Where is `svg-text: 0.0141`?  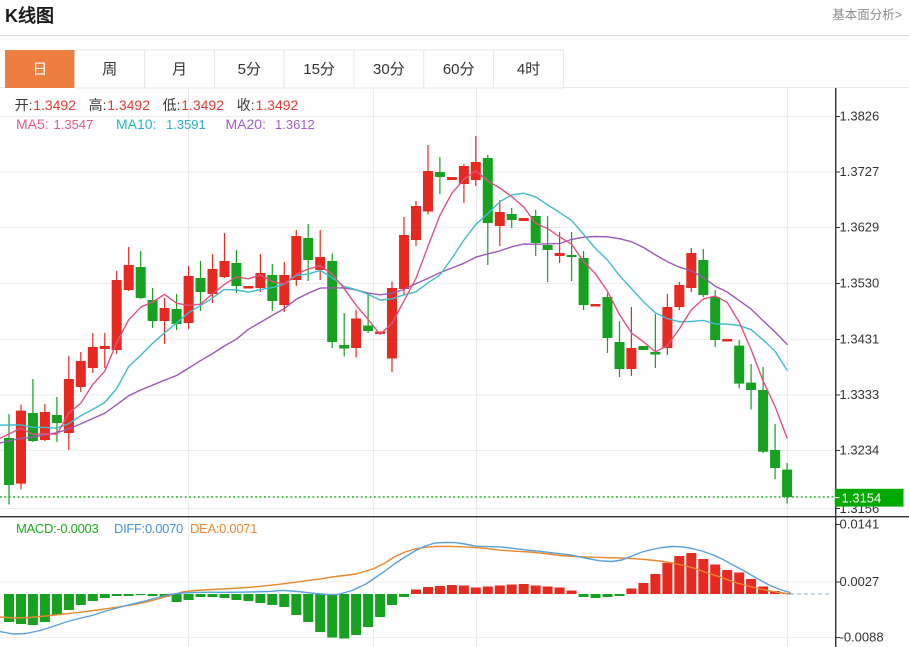
svg-text: 0.0141 is located at coordinates (860, 524).